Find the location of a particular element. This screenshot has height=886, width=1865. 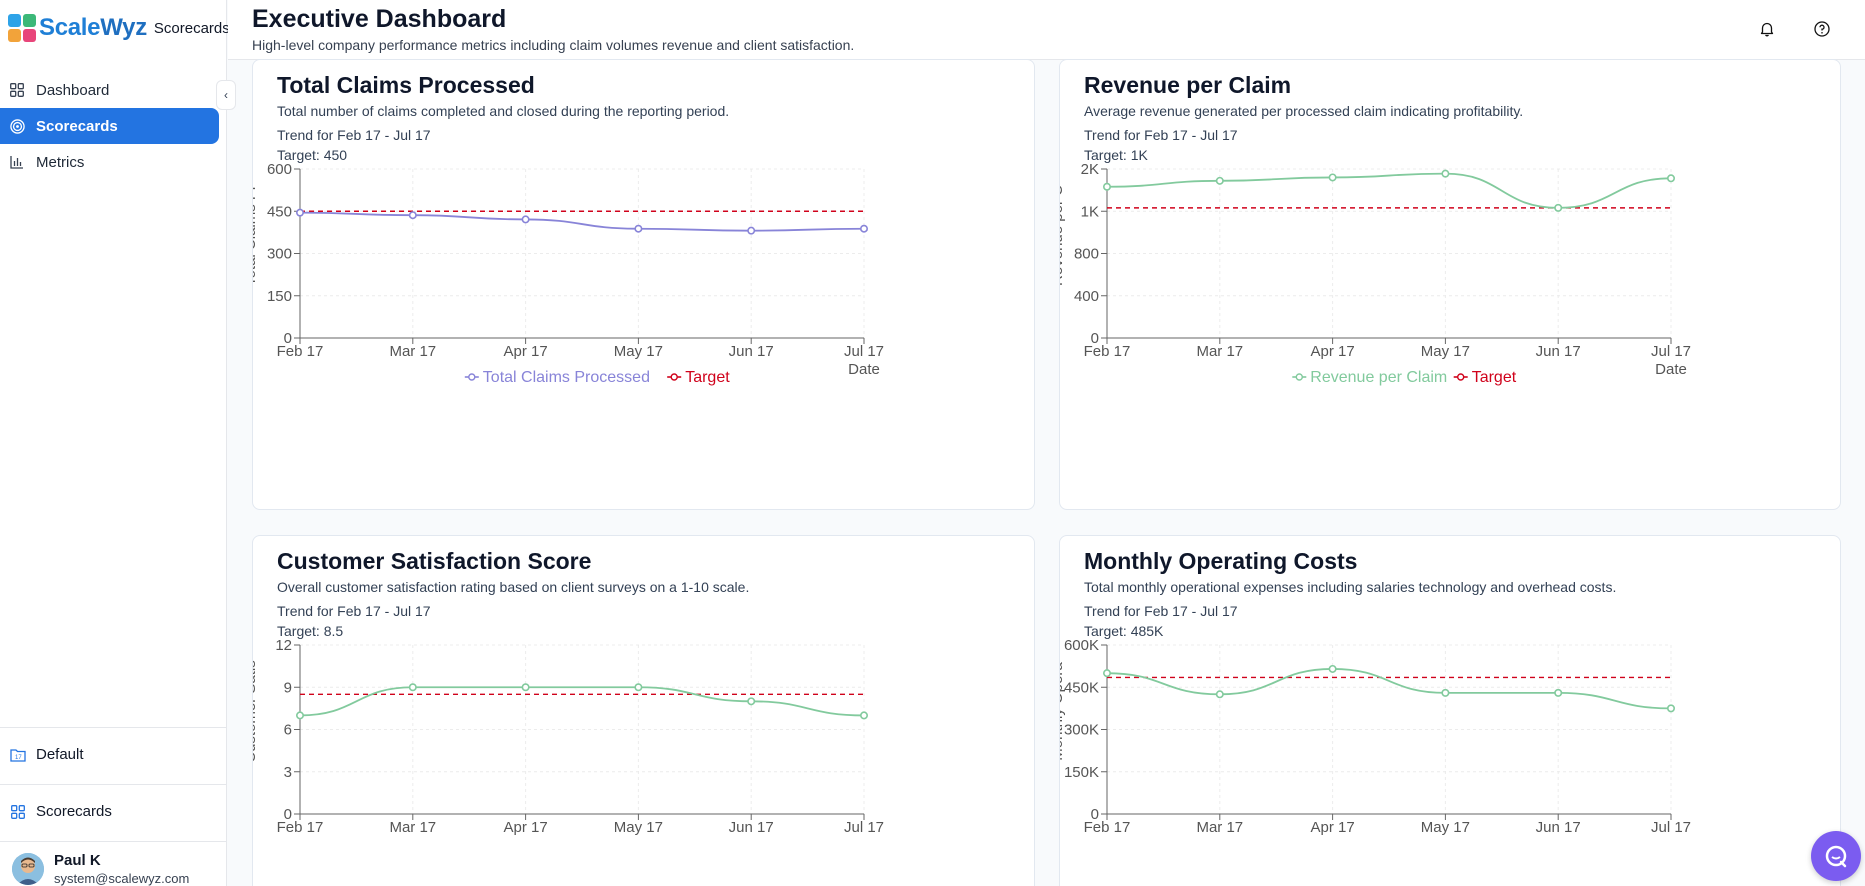

sidebar-item-label: Metrics is located at coordinates (60, 162).